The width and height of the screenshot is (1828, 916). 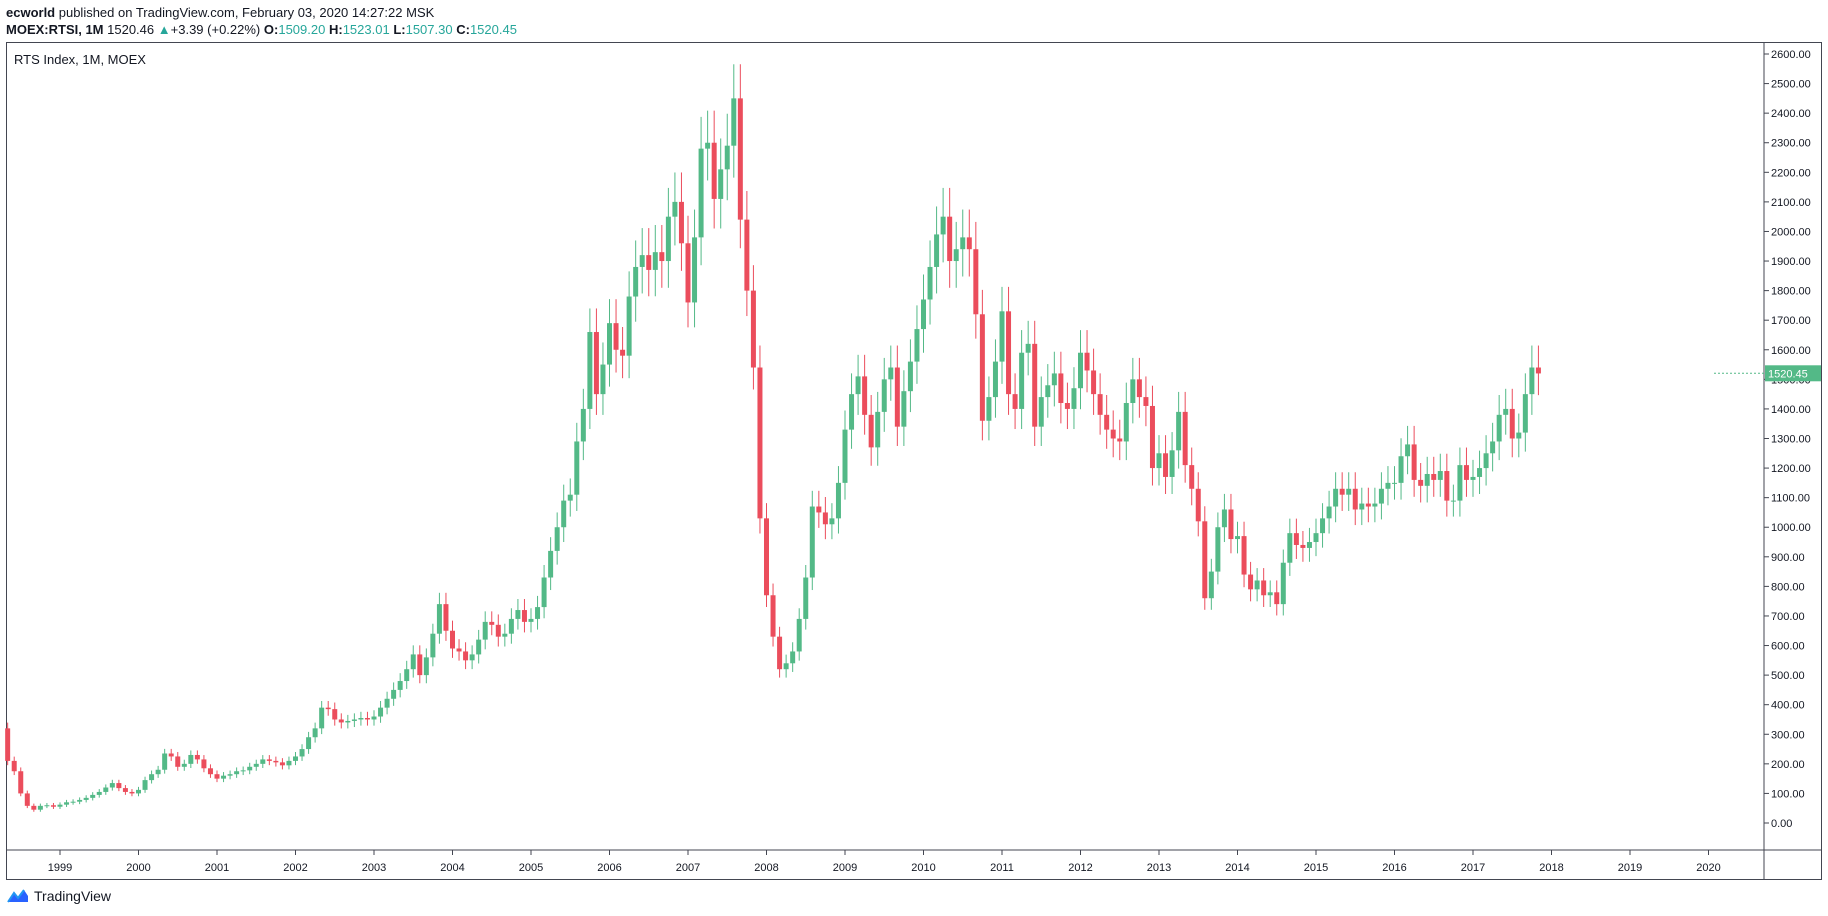 I want to click on open-label: O:, so click(x=271, y=29).